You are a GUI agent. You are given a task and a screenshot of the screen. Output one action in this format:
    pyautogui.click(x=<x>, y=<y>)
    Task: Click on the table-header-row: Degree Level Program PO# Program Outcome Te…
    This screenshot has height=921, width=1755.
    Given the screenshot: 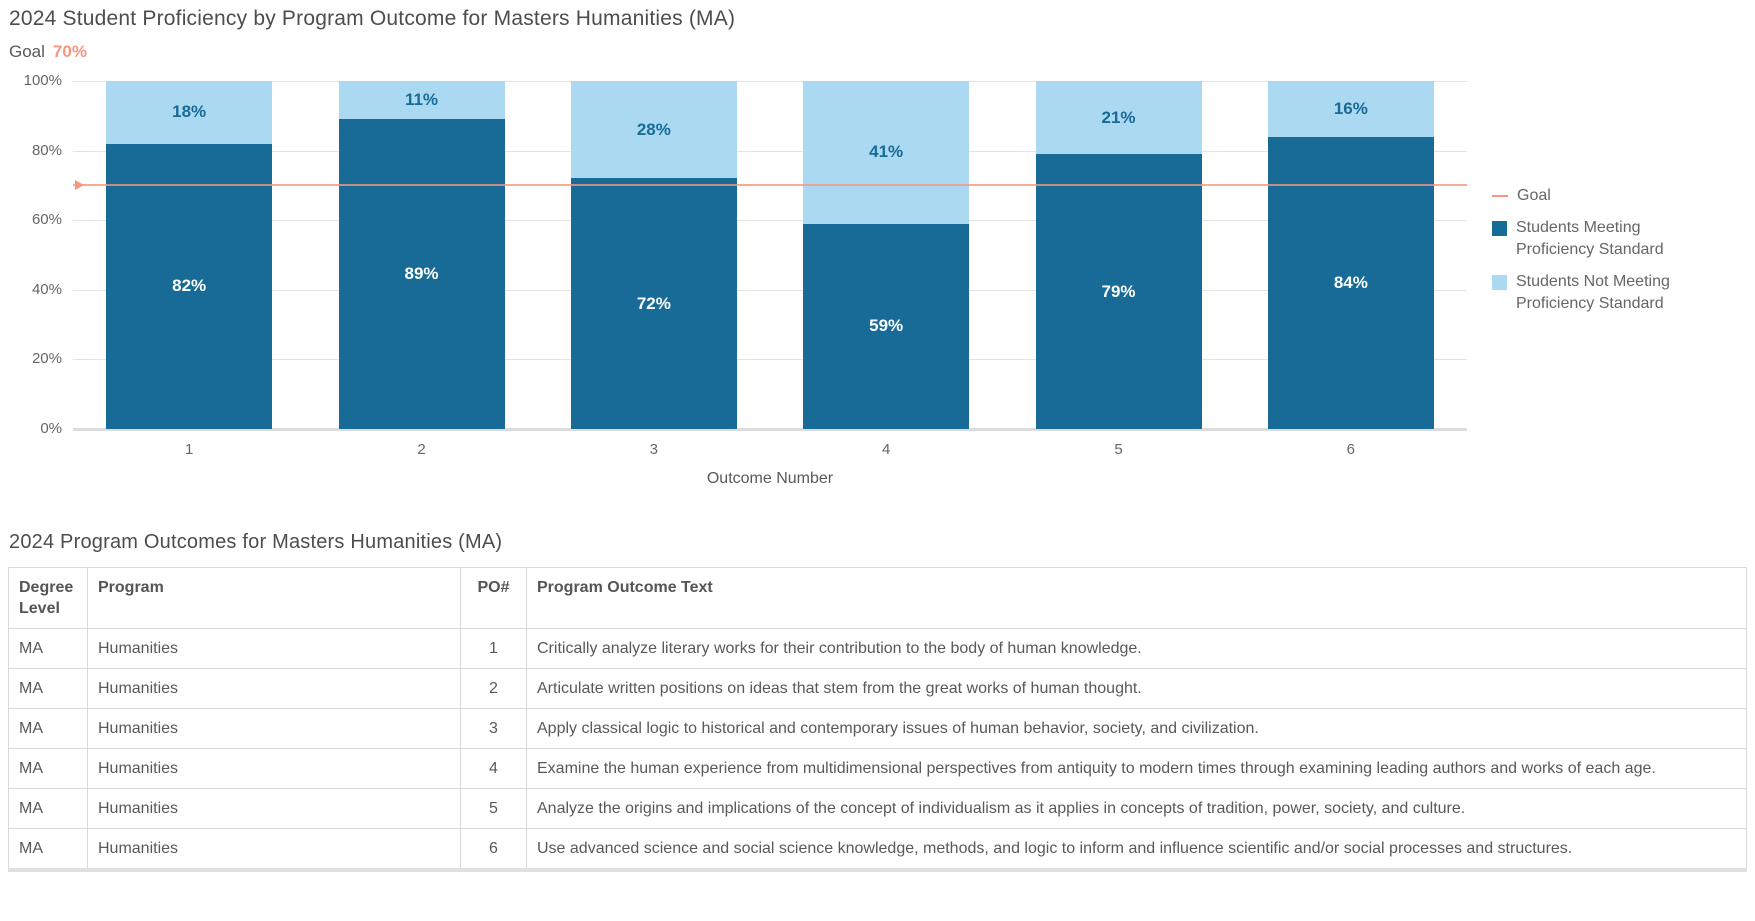 What is the action you would take?
    pyautogui.click(x=877, y=598)
    